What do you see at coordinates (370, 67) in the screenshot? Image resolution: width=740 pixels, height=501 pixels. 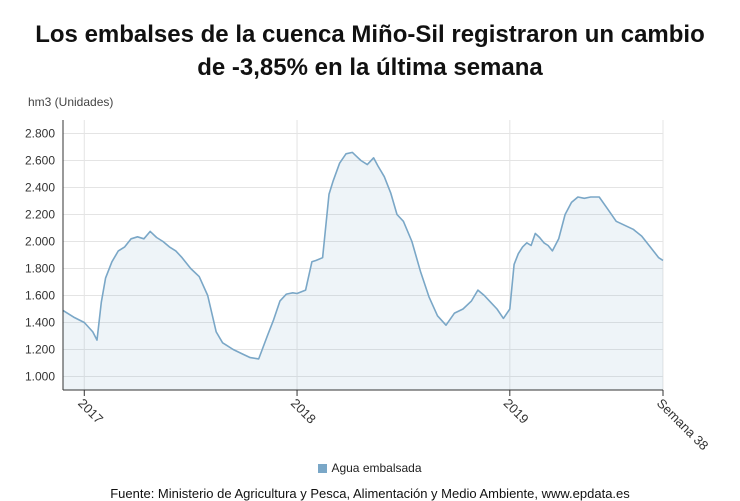 I see `chart-title-line-2: de -3,85% en la última semana` at bounding box center [370, 67].